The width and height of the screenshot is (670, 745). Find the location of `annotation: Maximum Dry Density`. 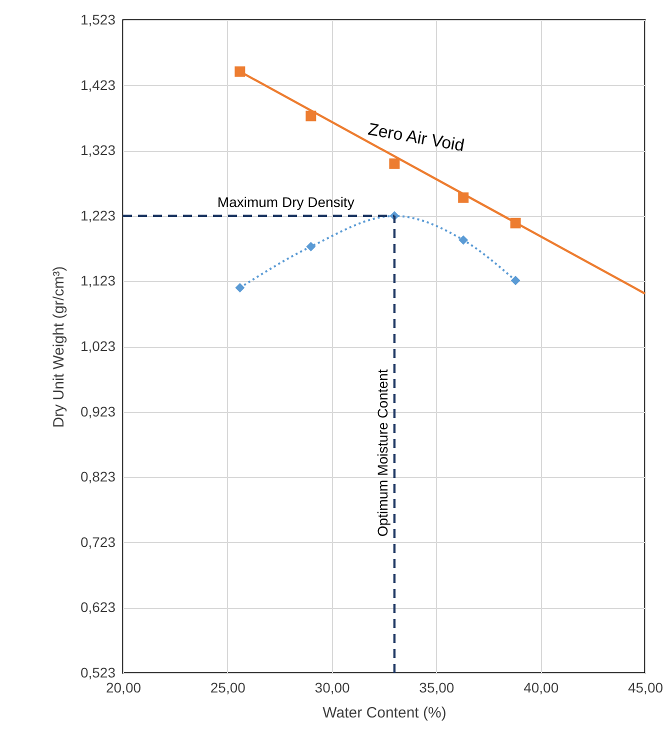

annotation: Maximum Dry Density is located at coordinates (285, 202).